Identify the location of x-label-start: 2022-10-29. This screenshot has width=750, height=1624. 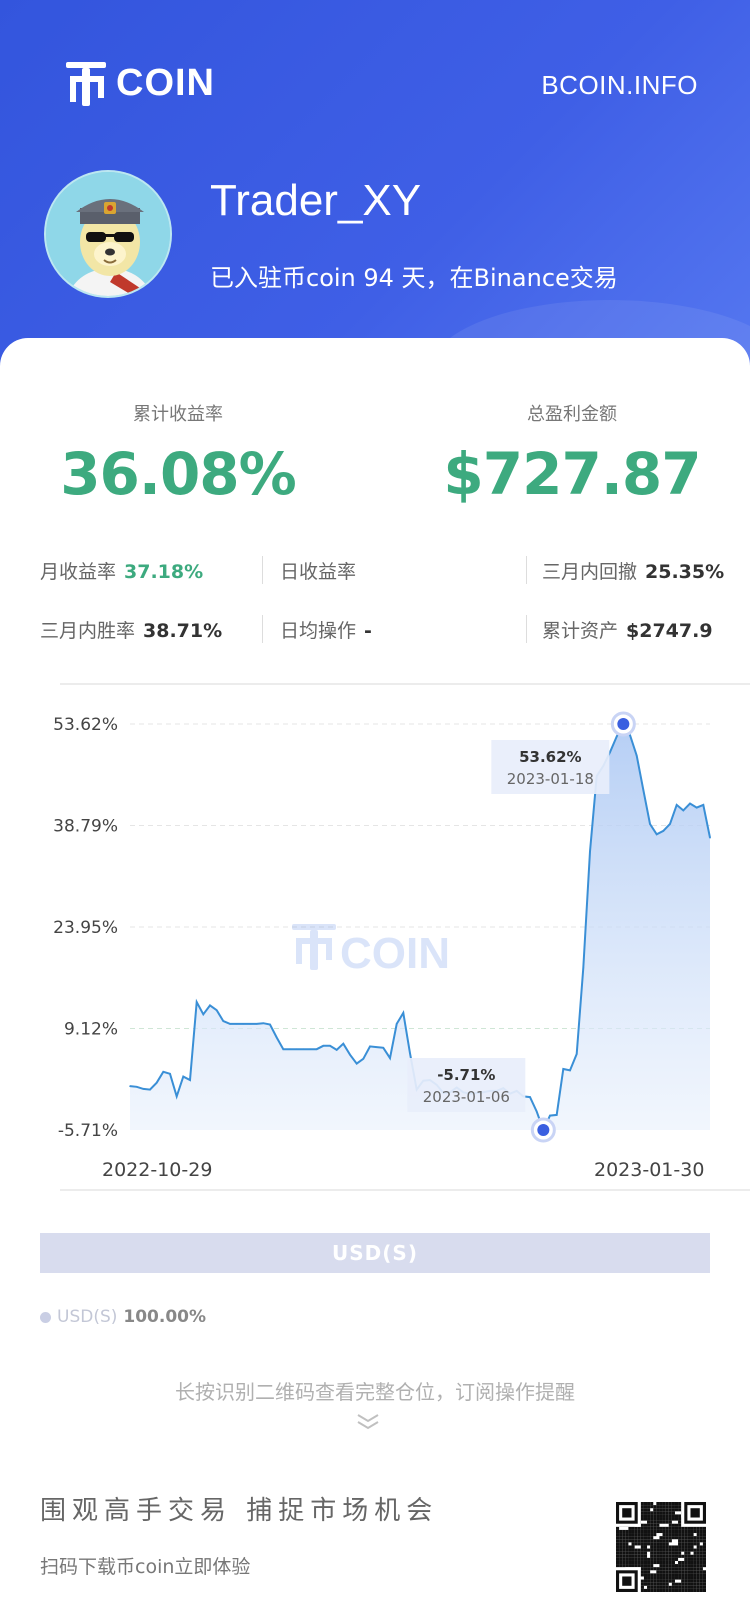
(157, 1170).